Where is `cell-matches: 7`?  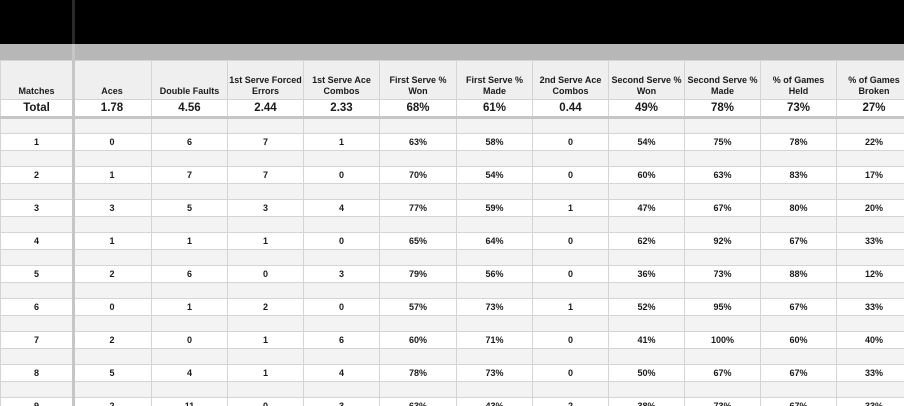 cell-matches: 7 is located at coordinates (36, 340).